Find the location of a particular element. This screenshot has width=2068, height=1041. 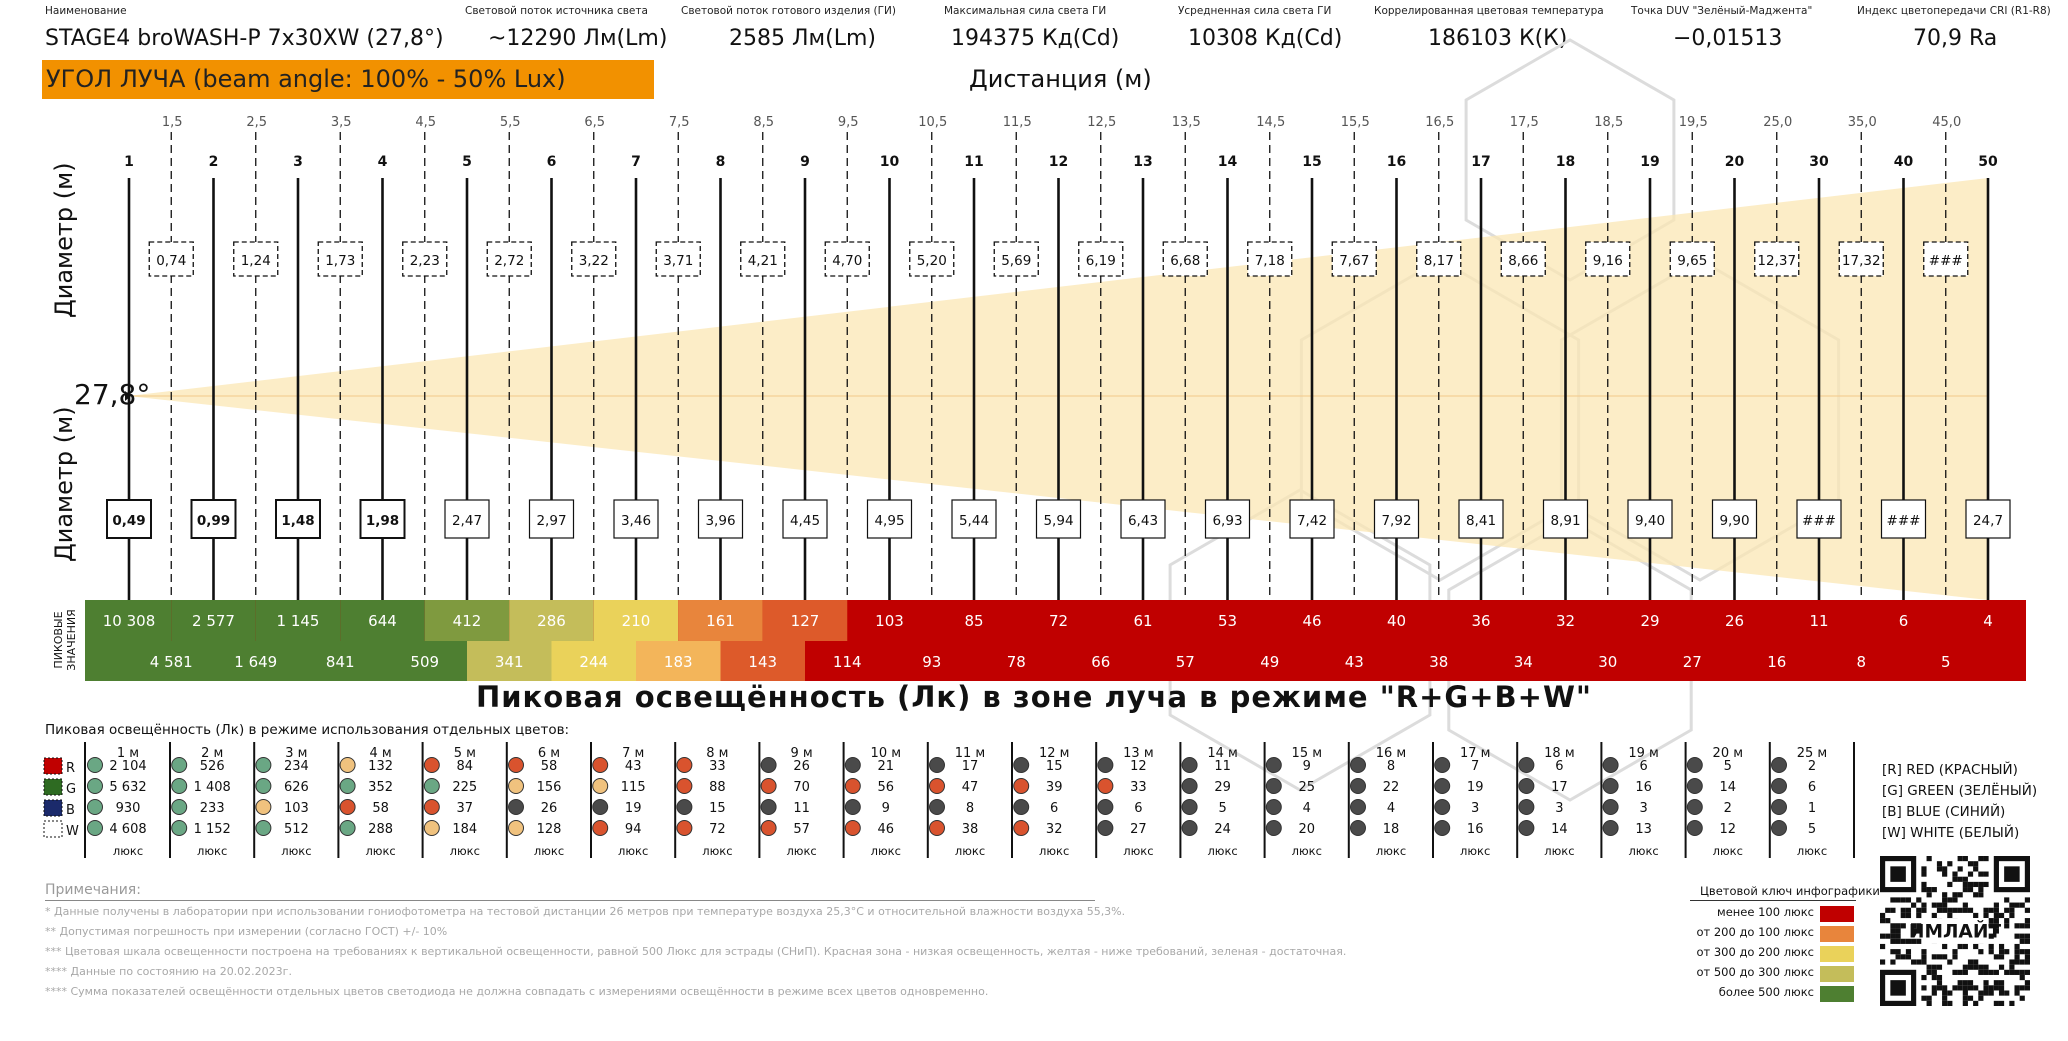

peak-value-solid: 1 145 is located at coordinates (298, 621).